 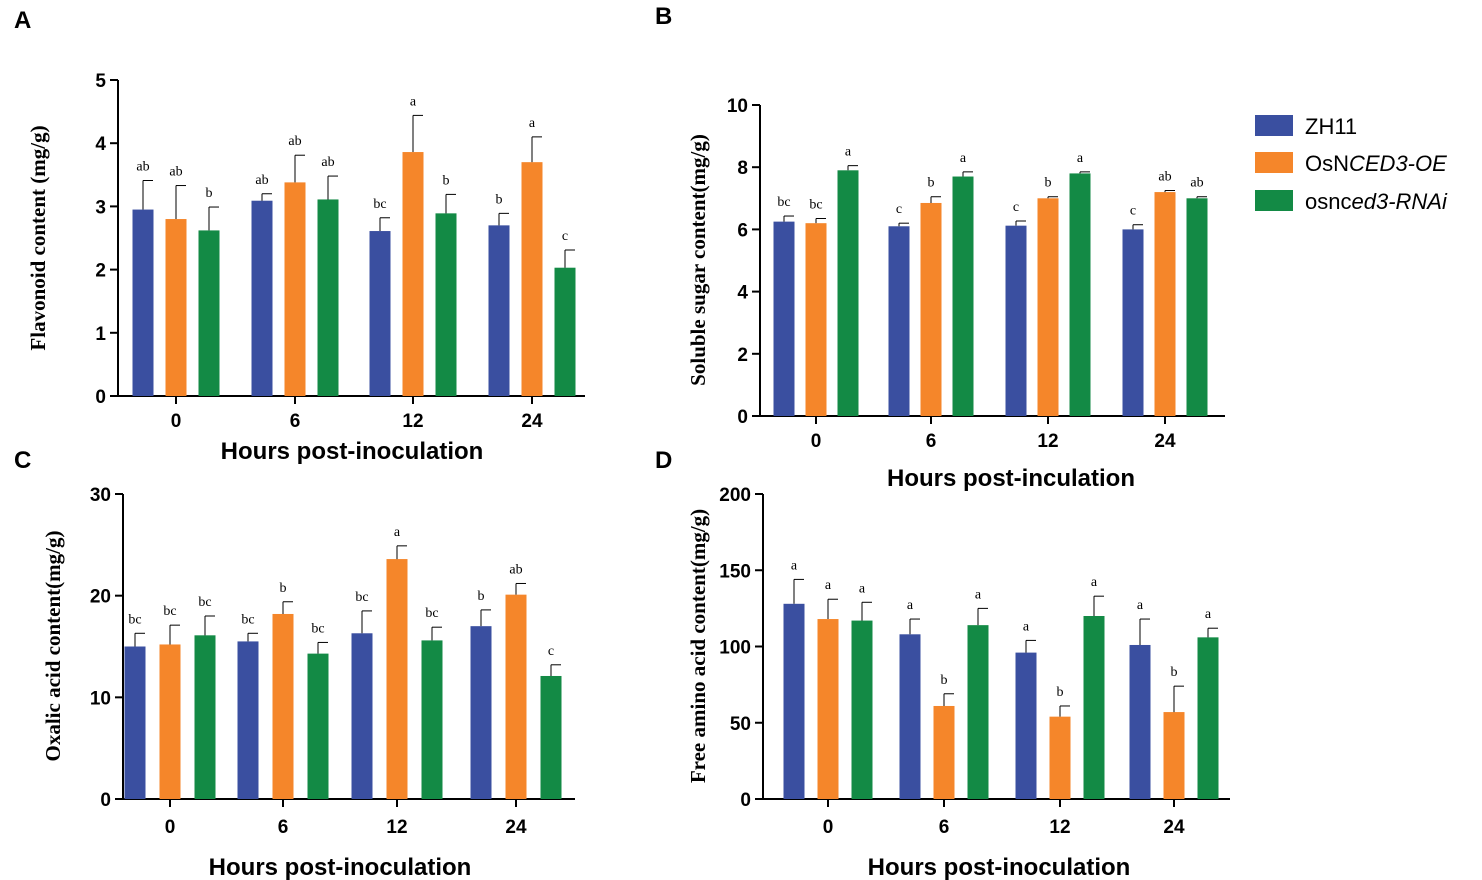 I want to click on legend-label: ZH11, so click(x=1331, y=126).